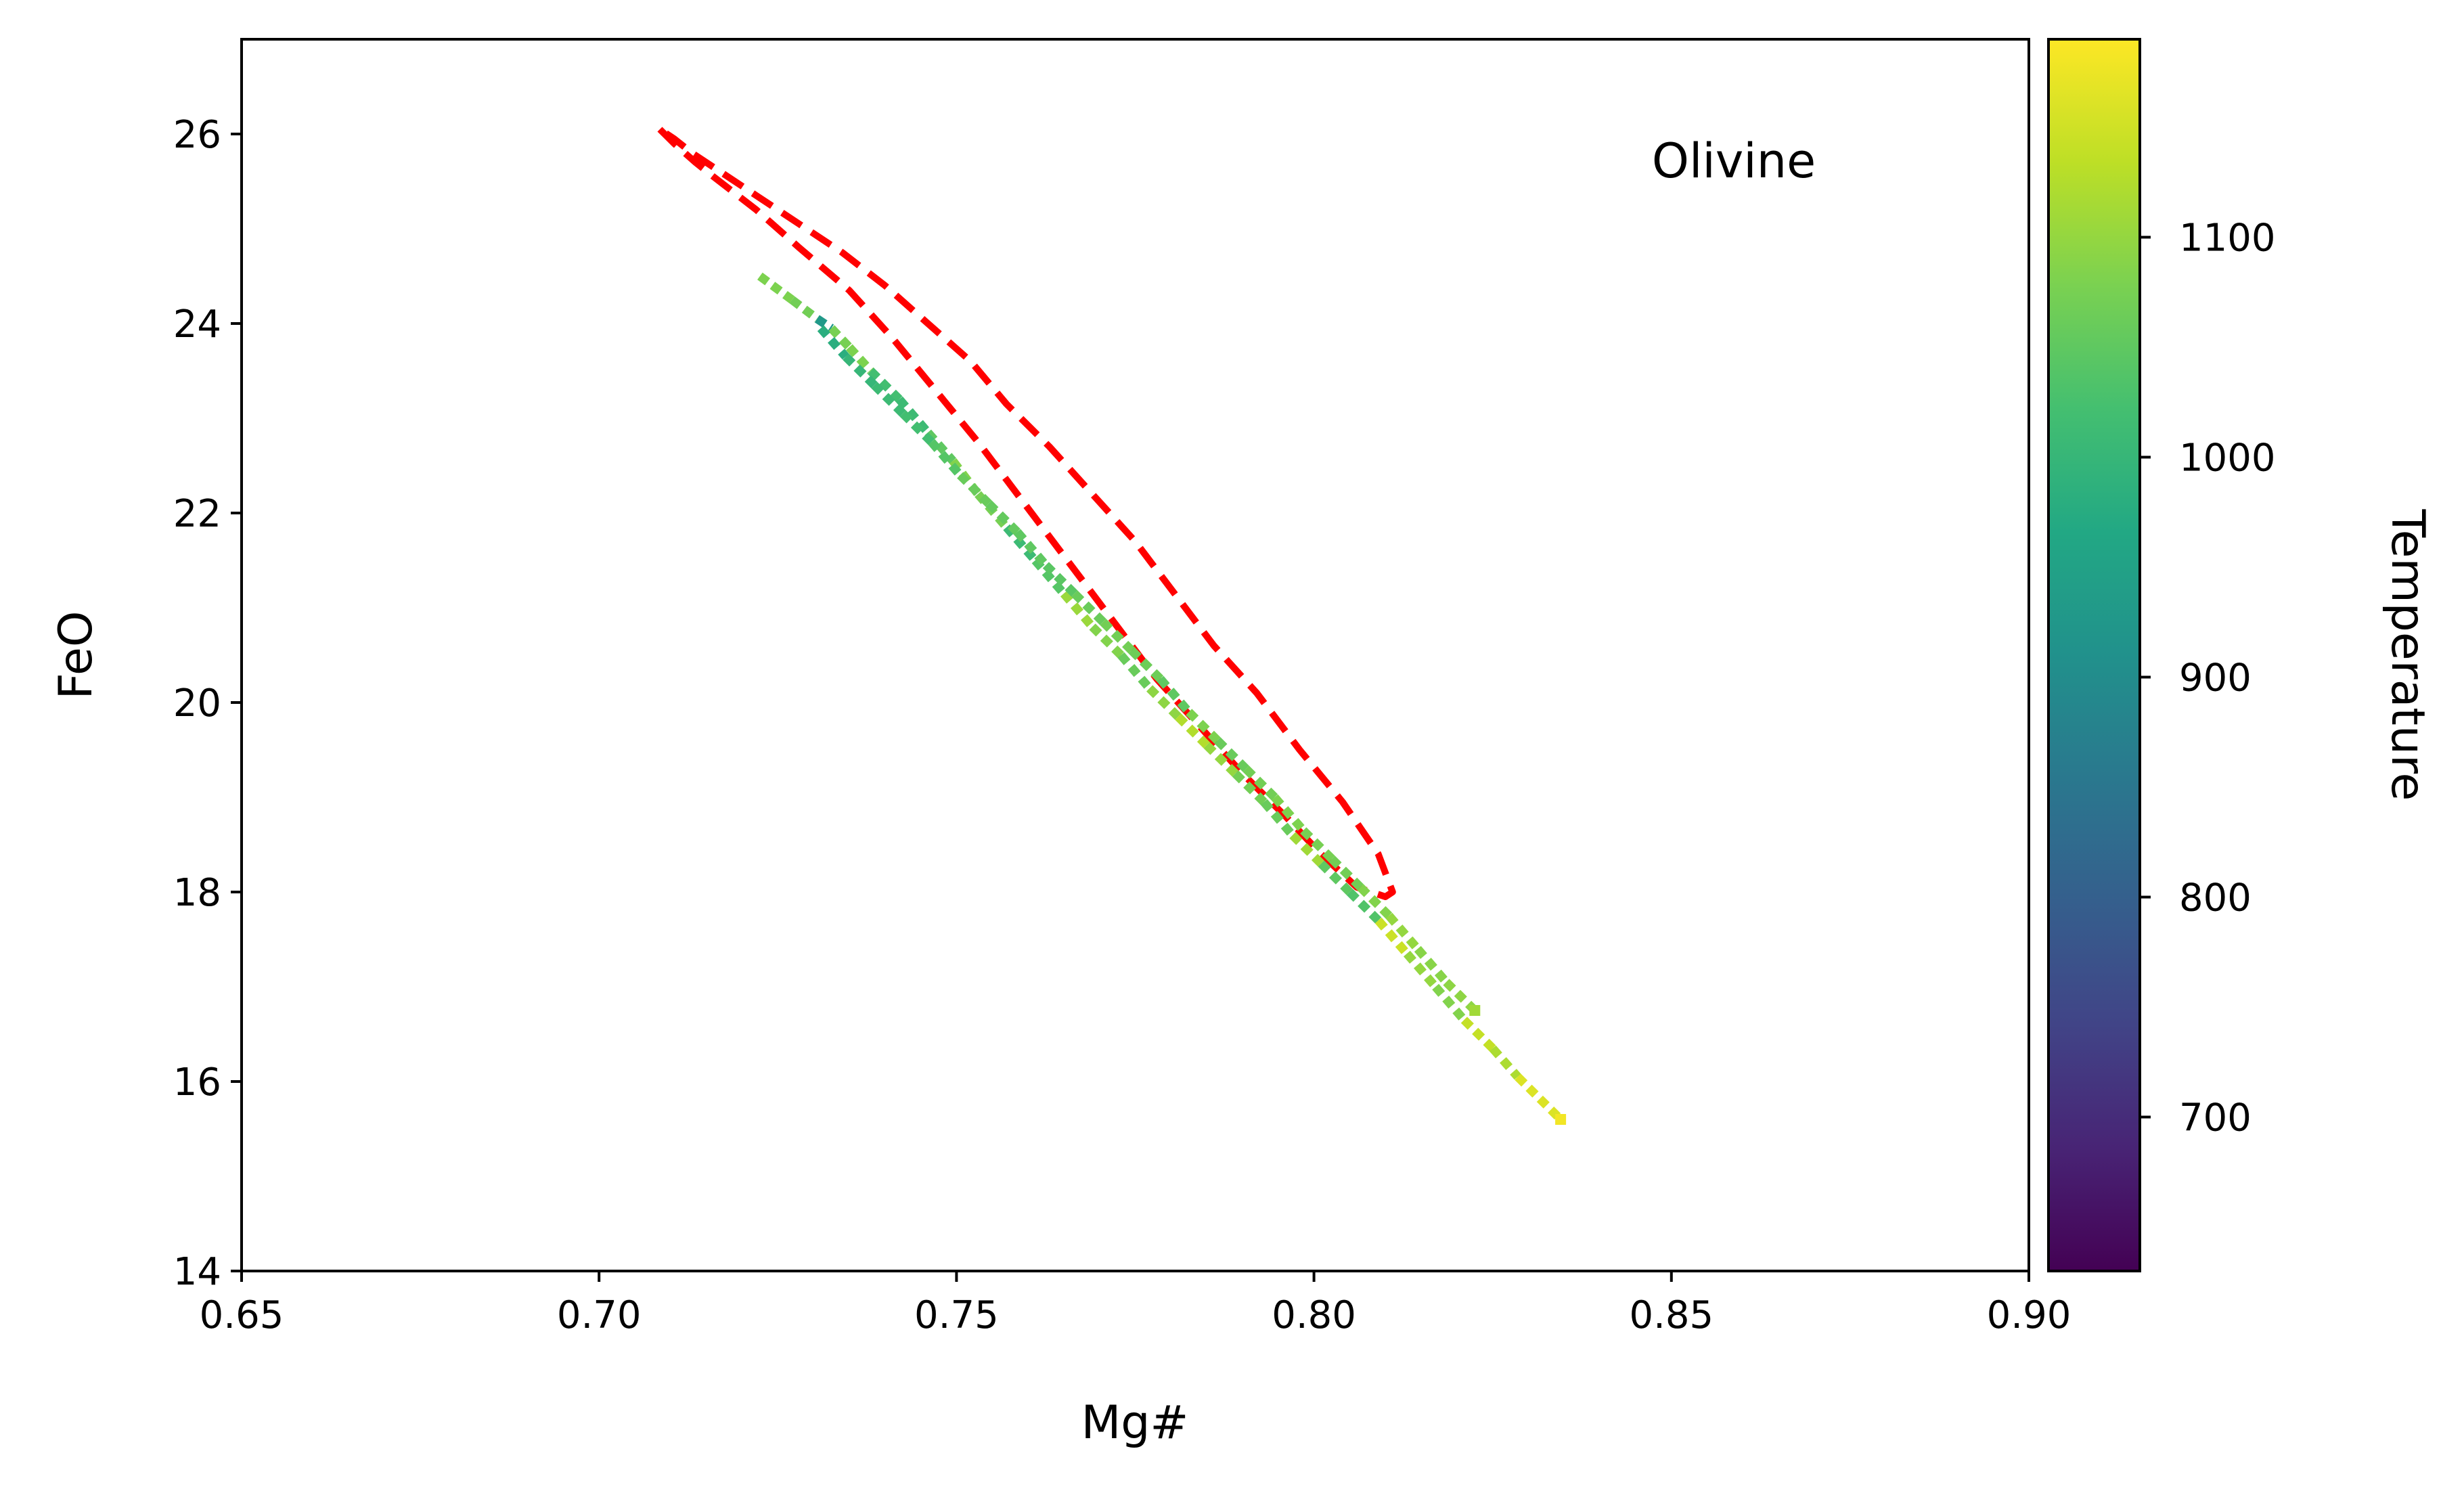  Describe the element at coordinates (76, 655) in the screenshot. I see `y-axis-label: FeO` at that location.